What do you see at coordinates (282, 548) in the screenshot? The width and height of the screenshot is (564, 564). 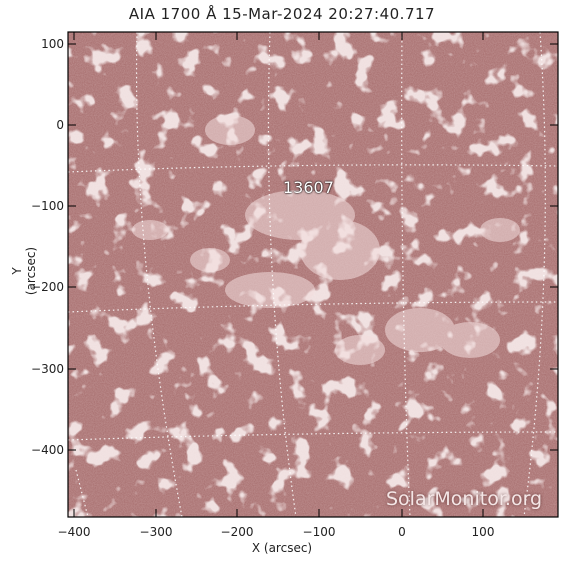 I see `x-axis-label: X (arcsec)` at bounding box center [282, 548].